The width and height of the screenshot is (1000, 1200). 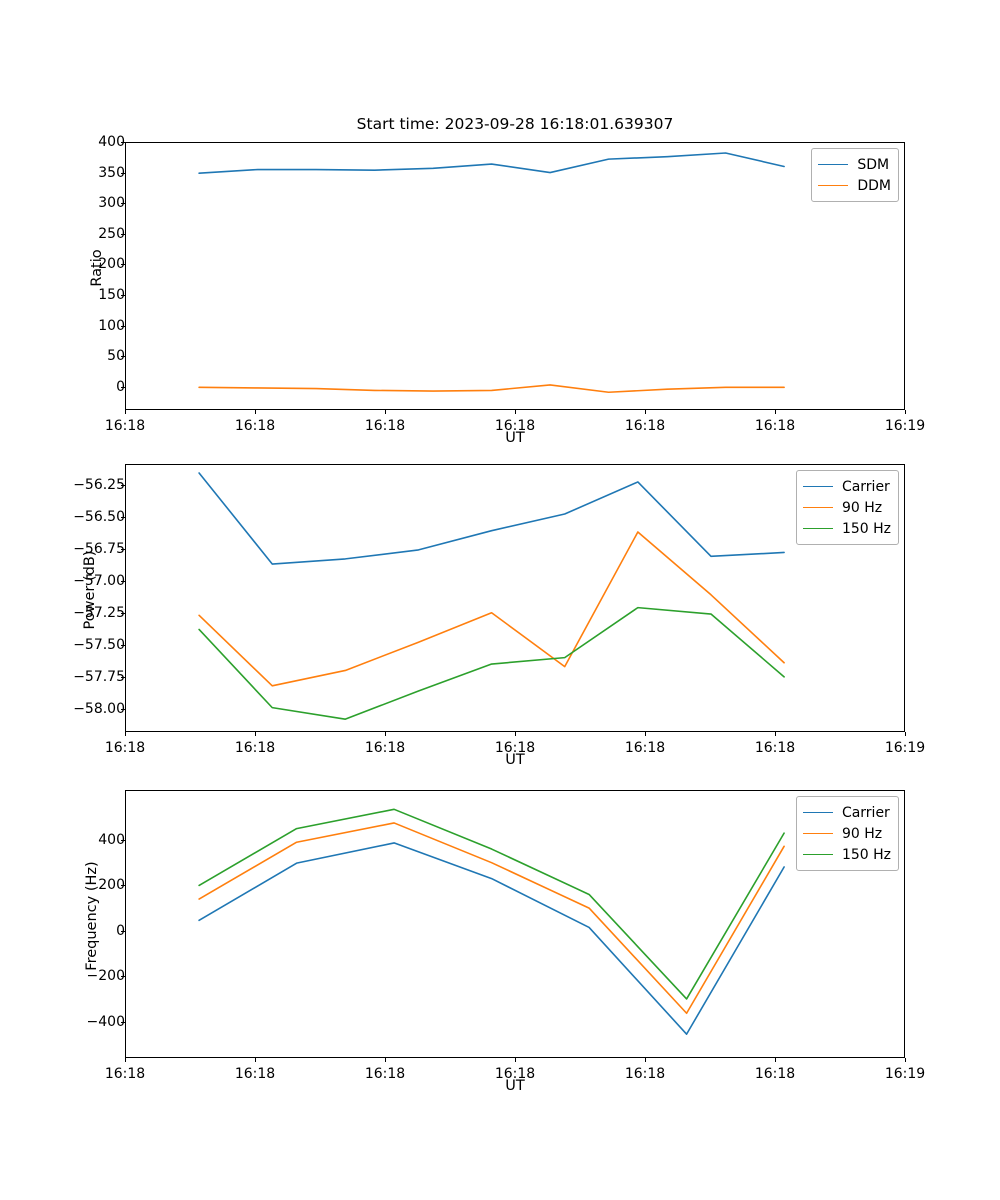 I want to click on legend-label: SDM, so click(x=873, y=164).